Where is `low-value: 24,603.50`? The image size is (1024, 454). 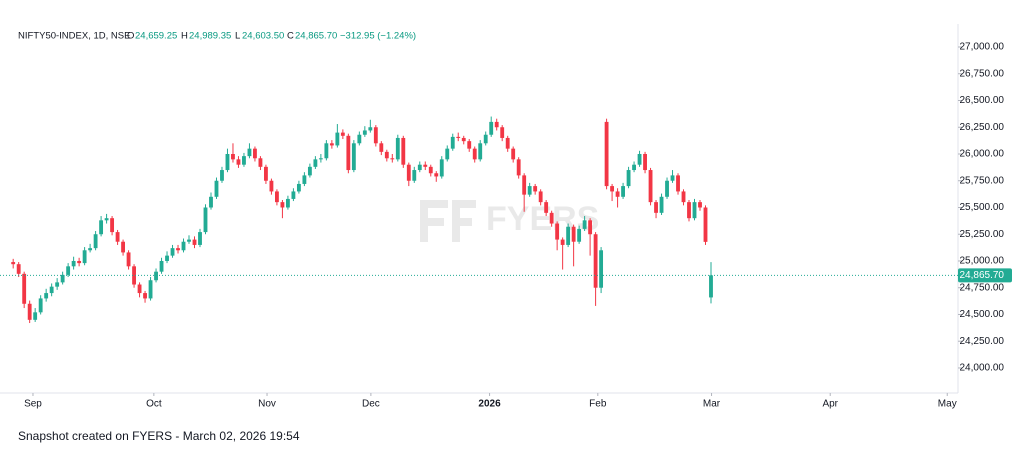
low-value: 24,603.50 is located at coordinates (263, 36).